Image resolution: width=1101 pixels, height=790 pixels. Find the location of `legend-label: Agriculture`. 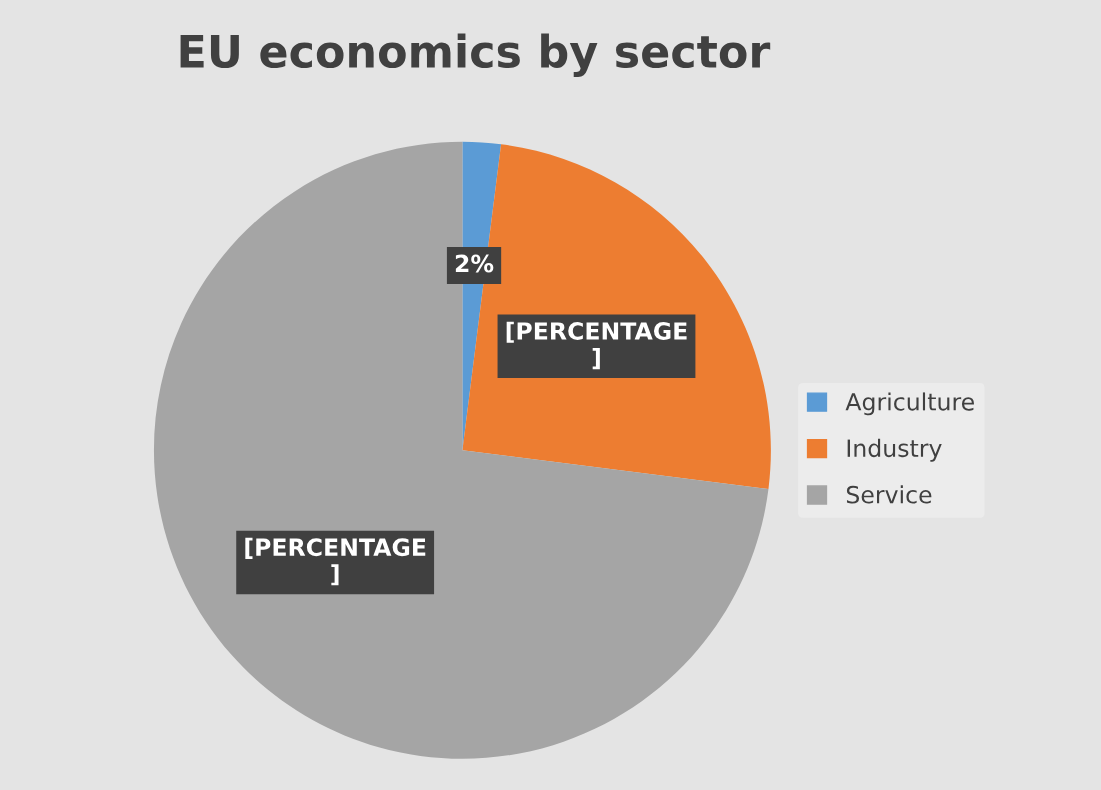

legend-label: Agriculture is located at coordinates (909, 404).